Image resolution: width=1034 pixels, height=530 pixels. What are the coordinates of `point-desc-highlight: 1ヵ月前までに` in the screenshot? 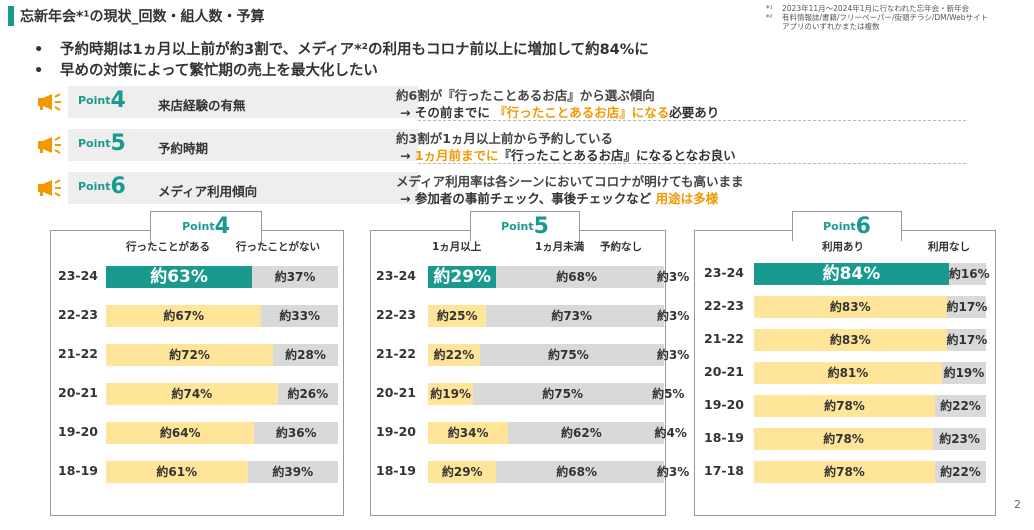 It's located at (456, 155).